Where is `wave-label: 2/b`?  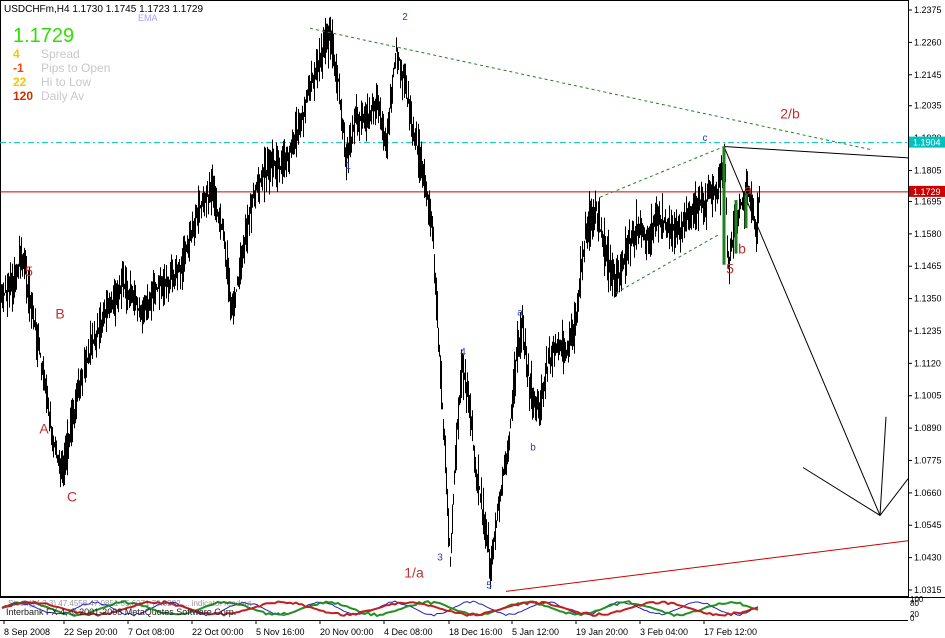 wave-label: 2/b is located at coordinates (790, 113).